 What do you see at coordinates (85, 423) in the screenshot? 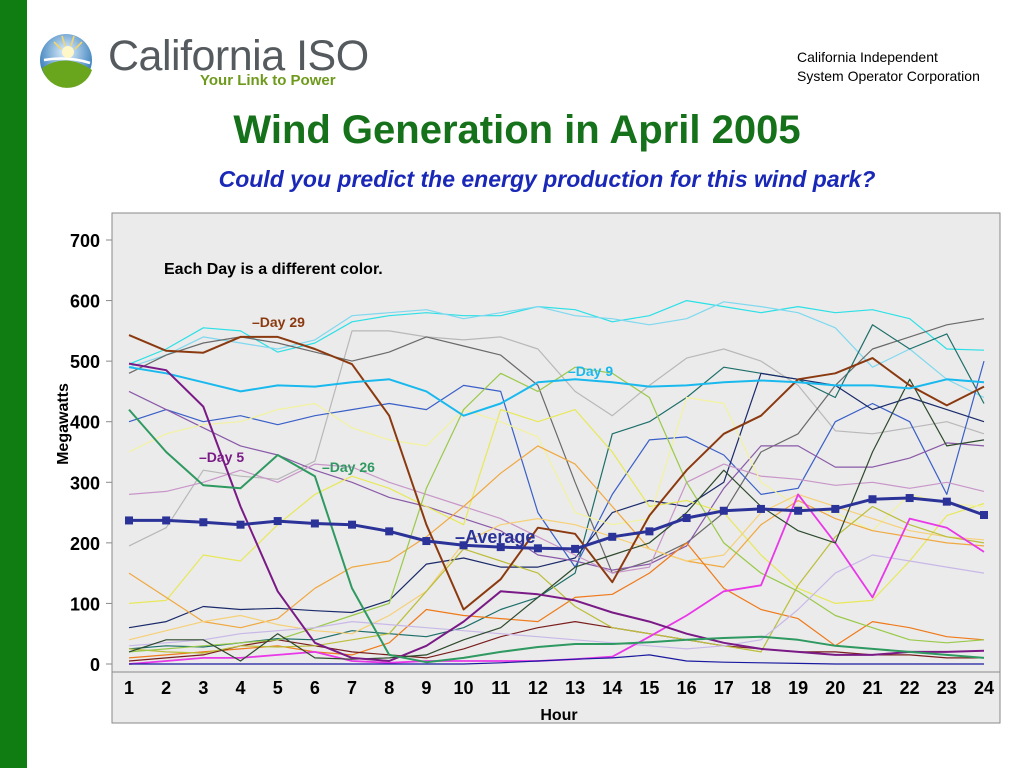
I see `y-tick-label: 400` at bounding box center [85, 423].